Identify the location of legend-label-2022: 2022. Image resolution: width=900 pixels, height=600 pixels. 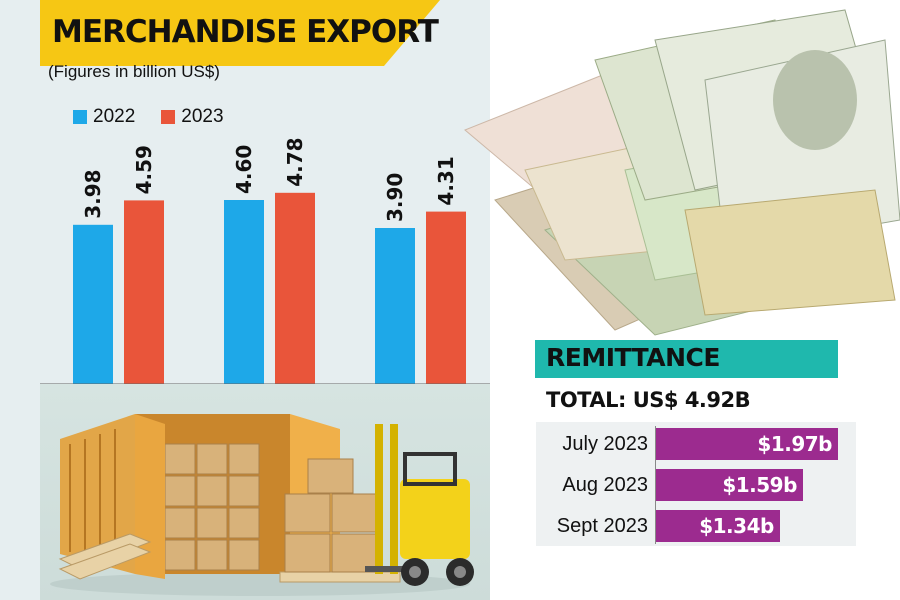
(114, 116).